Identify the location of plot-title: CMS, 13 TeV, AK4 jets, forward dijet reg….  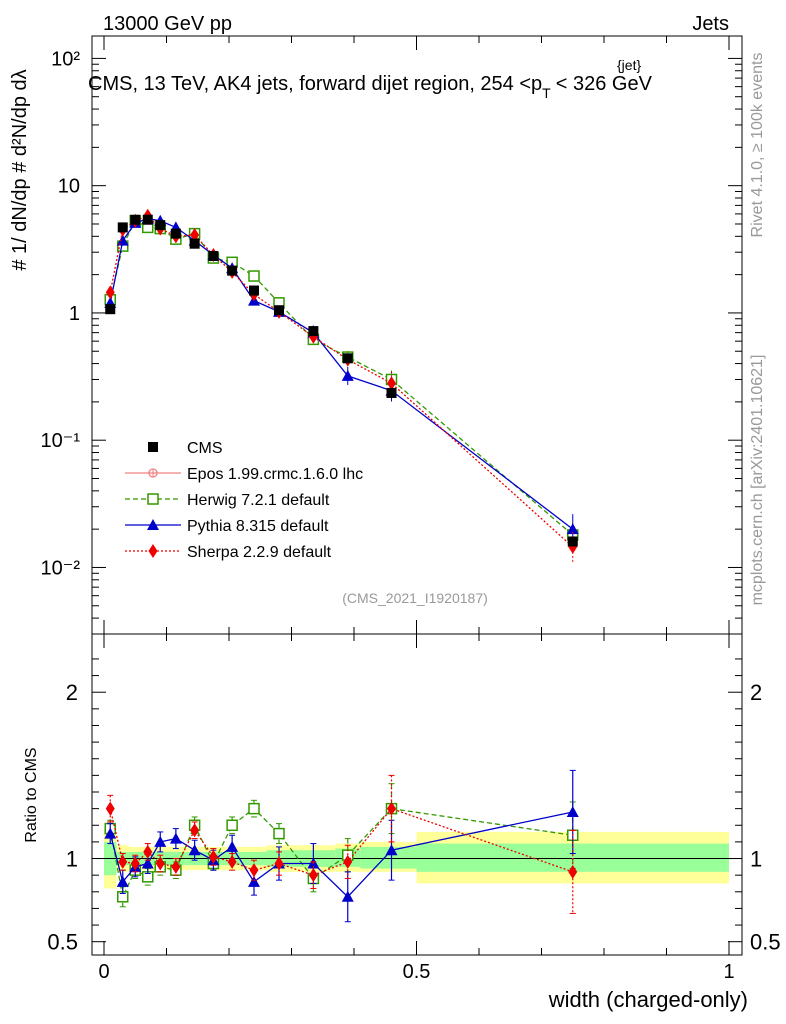
(370, 87).